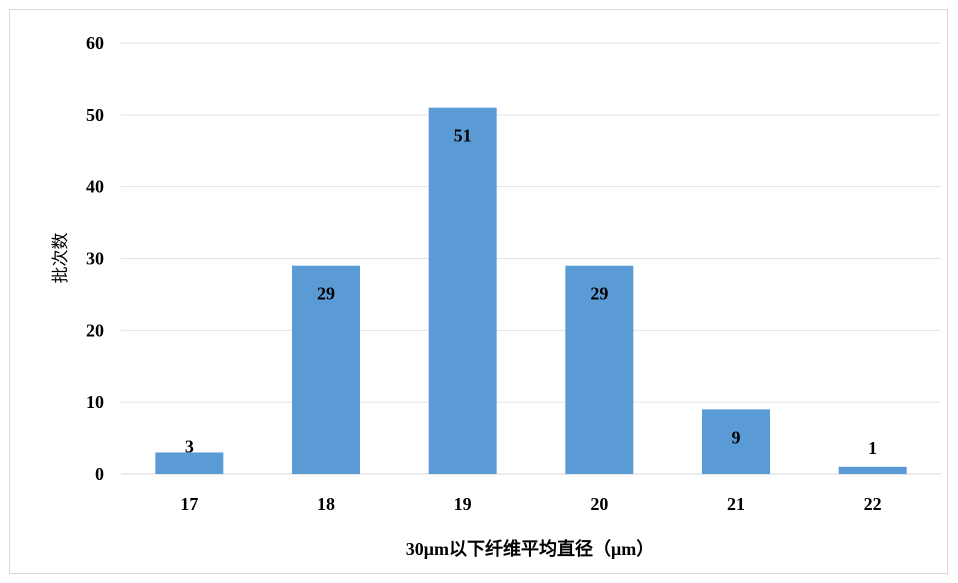 This screenshot has width=958, height=583. What do you see at coordinates (99, 474) in the screenshot?
I see `y-tick-label: 0` at bounding box center [99, 474].